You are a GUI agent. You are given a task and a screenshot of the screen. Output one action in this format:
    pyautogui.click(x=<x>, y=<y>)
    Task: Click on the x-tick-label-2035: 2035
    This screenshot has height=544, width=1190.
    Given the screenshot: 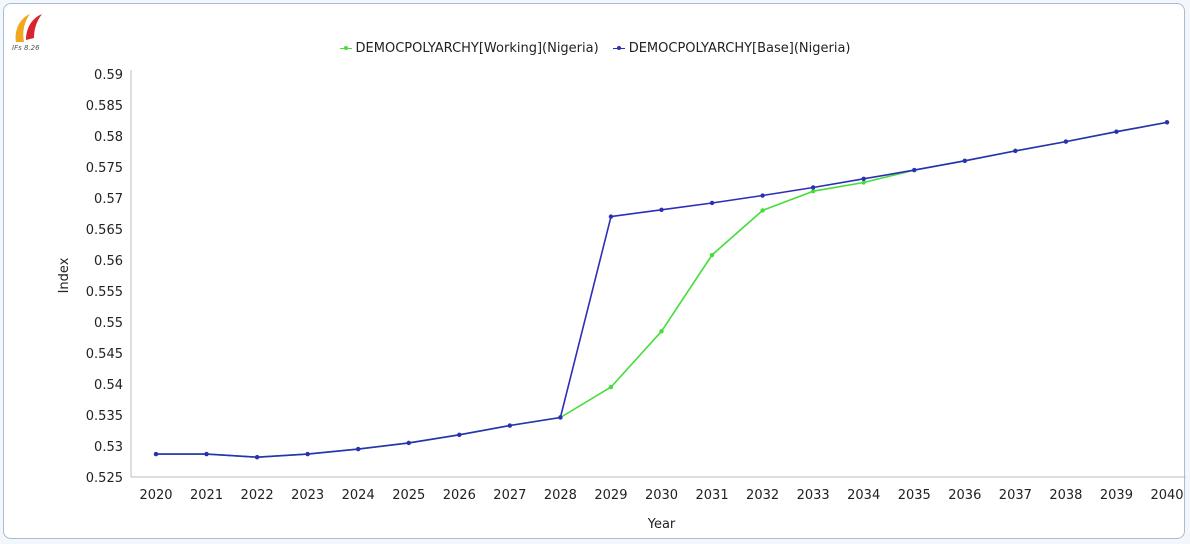 What is the action you would take?
    pyautogui.click(x=914, y=495)
    